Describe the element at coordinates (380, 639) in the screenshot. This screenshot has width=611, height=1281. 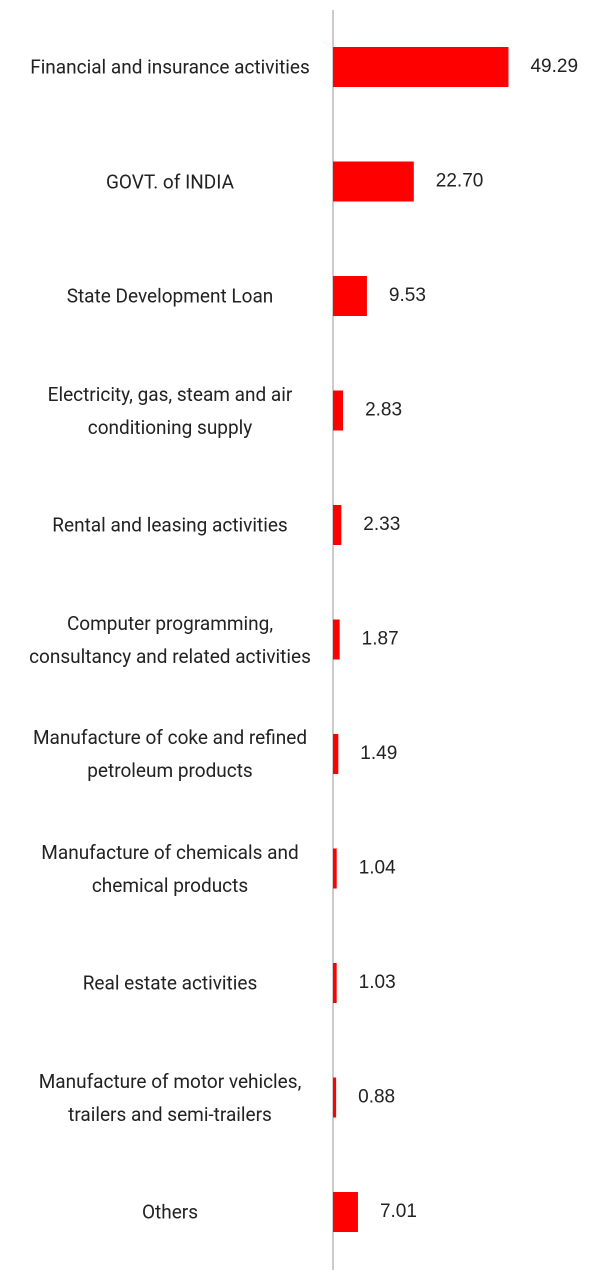
I see `value-label: 1.87` at that location.